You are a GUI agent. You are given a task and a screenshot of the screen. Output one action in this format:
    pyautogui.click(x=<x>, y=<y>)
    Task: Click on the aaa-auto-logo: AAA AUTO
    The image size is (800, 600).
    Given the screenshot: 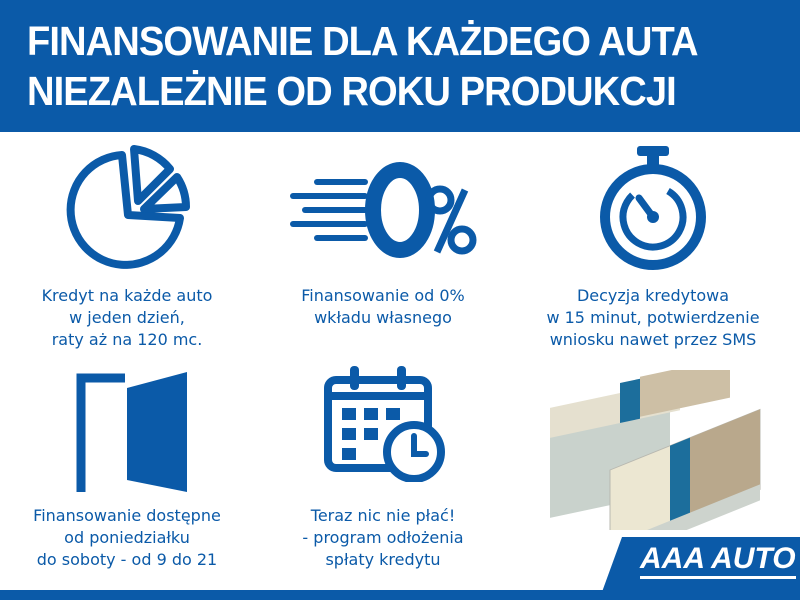 What is the action you would take?
    pyautogui.click(x=718, y=560)
    